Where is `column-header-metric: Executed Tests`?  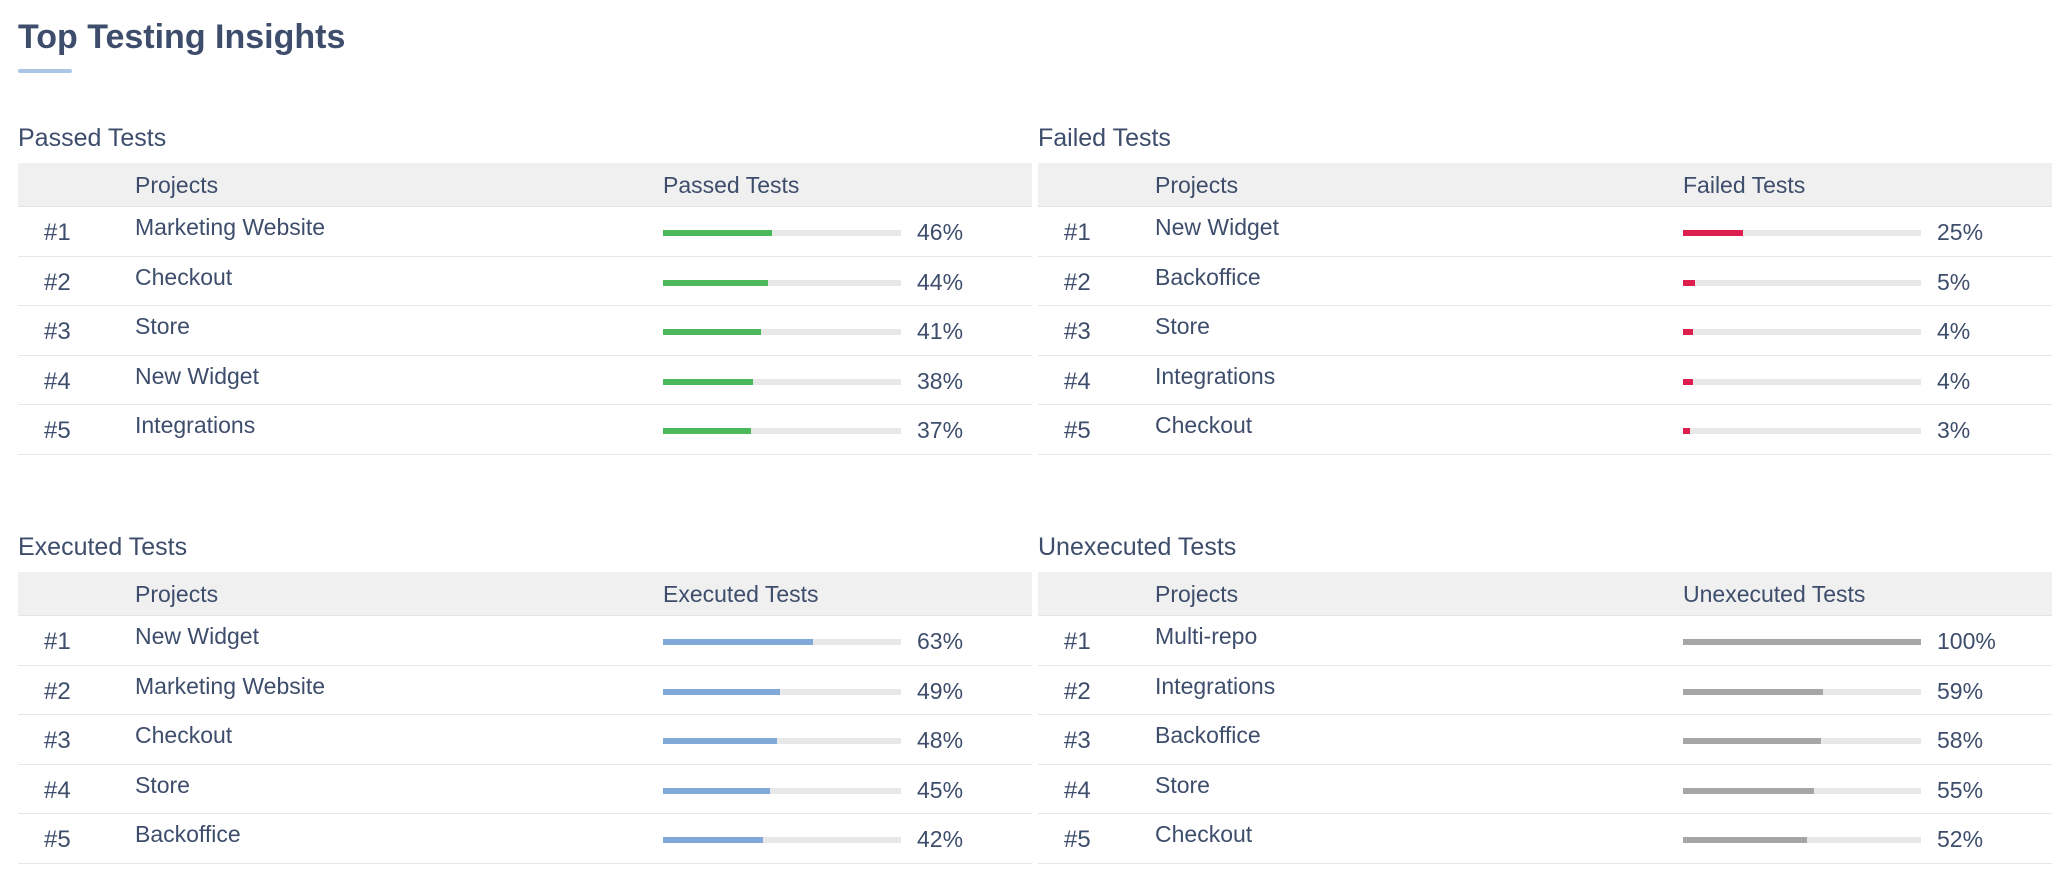 column-header-metric: Executed Tests is located at coordinates (741, 594).